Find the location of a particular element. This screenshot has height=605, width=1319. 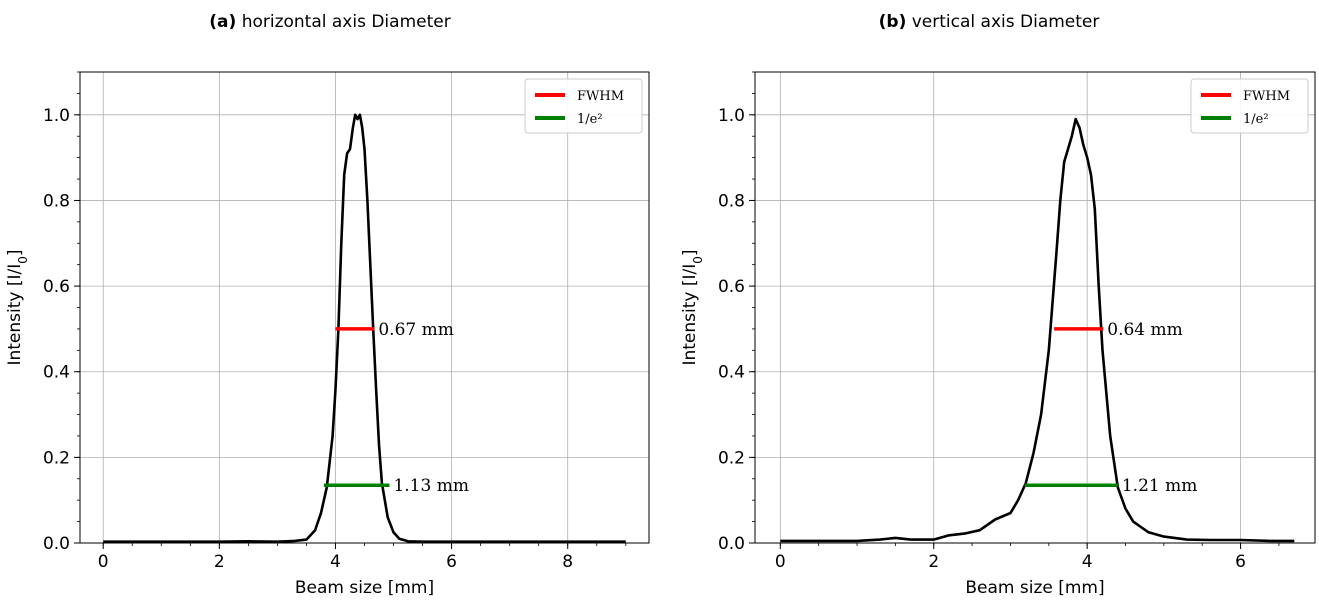

panel-tag: (a) is located at coordinates (223, 22).